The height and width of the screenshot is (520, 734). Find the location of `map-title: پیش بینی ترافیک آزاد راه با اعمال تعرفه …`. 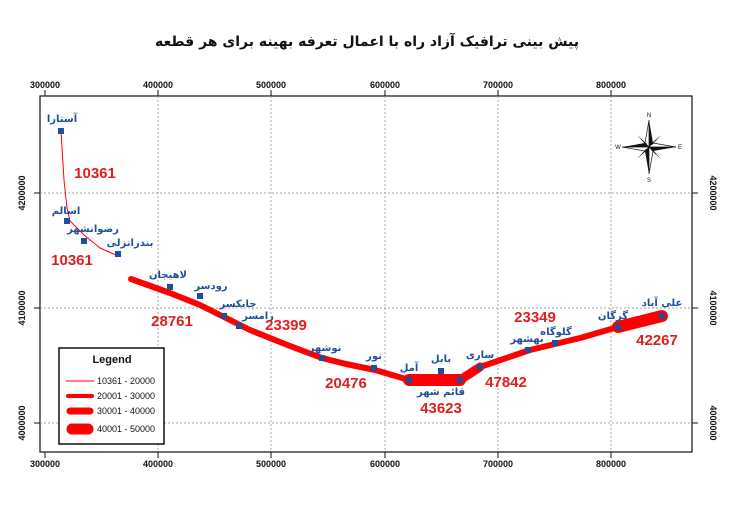

map-title: پیش بینی ترافیک آزاد راه با اعمال تعرفه … is located at coordinates (367, 42).